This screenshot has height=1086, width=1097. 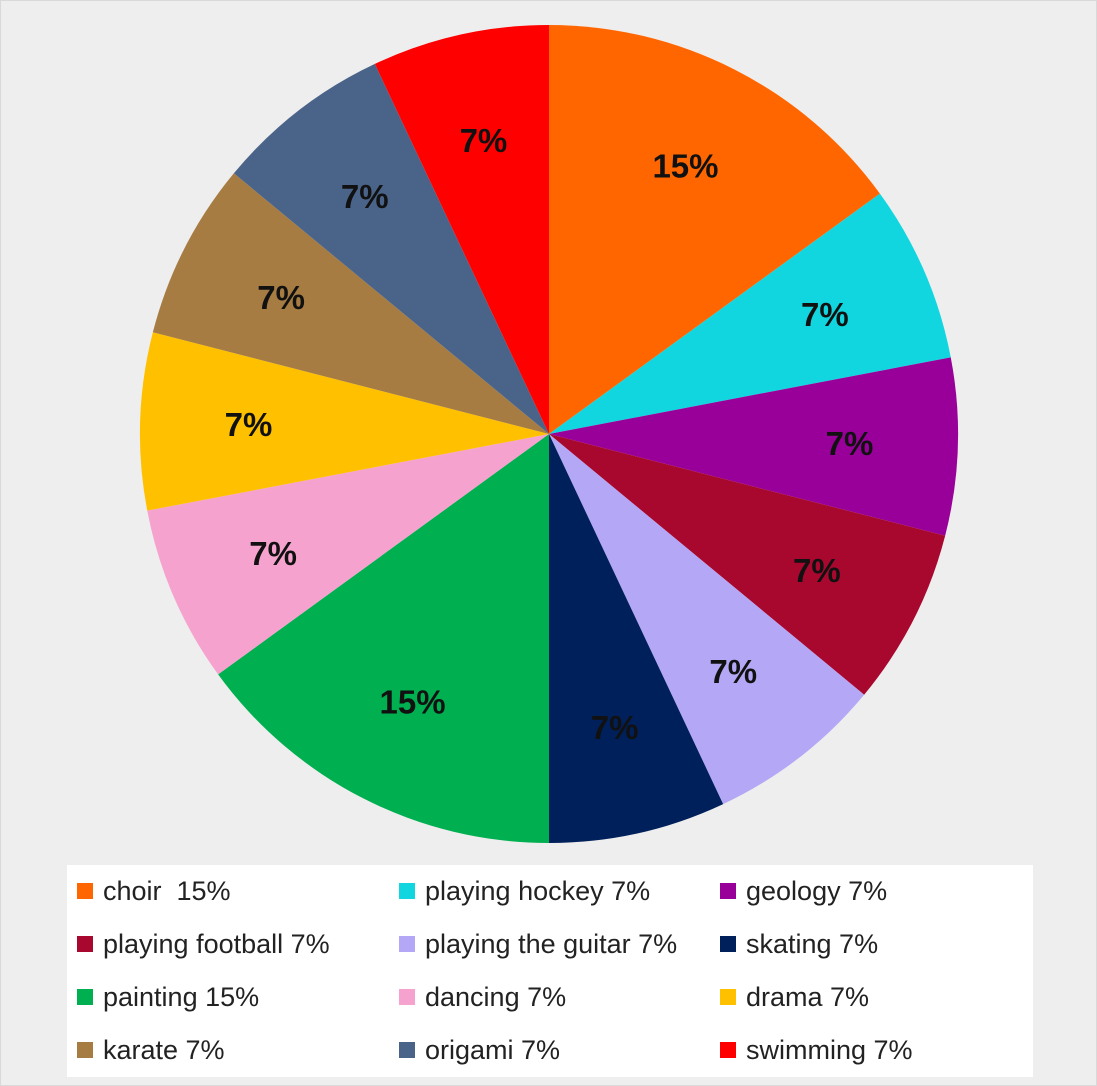 What do you see at coordinates (829, 1049) in the screenshot?
I see `legend-label: swimming 7%` at bounding box center [829, 1049].